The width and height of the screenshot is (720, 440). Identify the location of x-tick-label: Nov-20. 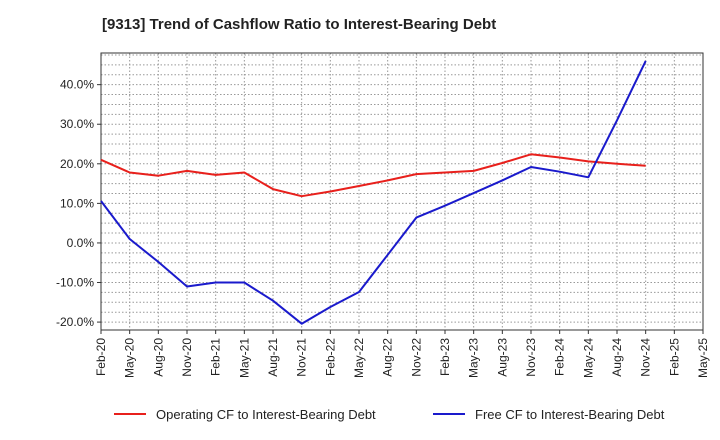
(187, 357).